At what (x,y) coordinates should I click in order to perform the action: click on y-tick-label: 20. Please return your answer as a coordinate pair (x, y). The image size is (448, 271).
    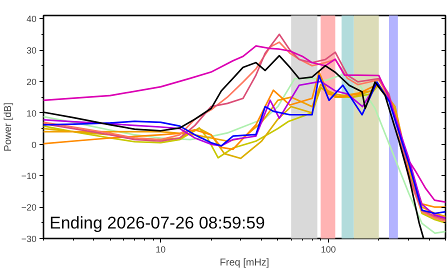
    Looking at the image, I should click on (31, 81).